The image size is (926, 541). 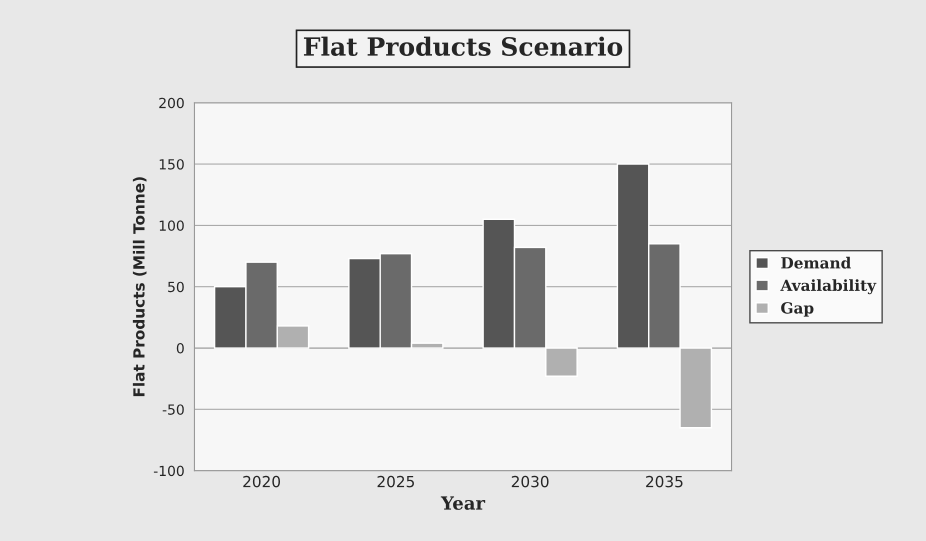 I want to click on y-tick-label: -50, so click(x=173, y=409).